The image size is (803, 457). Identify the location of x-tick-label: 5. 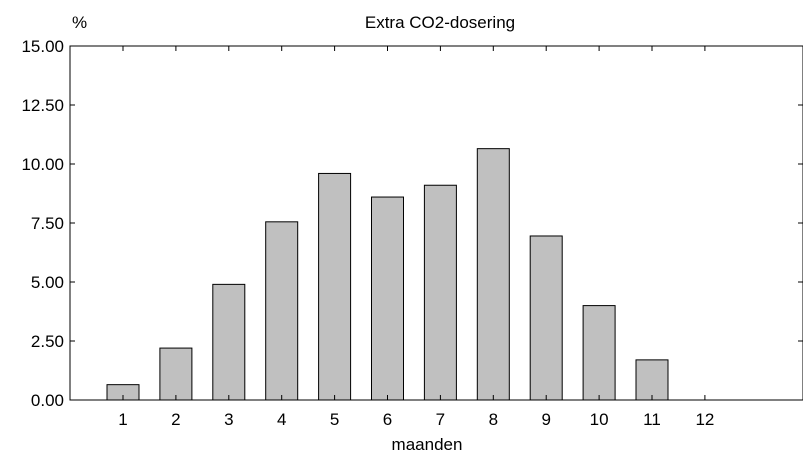
(334, 419).